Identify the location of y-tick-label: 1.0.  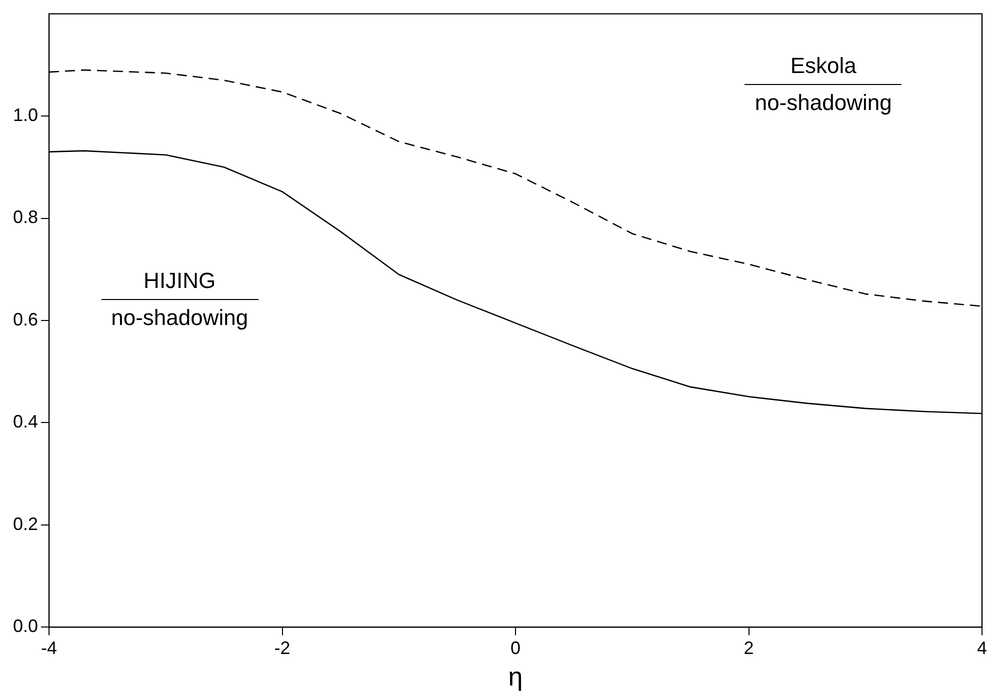
(25, 115).